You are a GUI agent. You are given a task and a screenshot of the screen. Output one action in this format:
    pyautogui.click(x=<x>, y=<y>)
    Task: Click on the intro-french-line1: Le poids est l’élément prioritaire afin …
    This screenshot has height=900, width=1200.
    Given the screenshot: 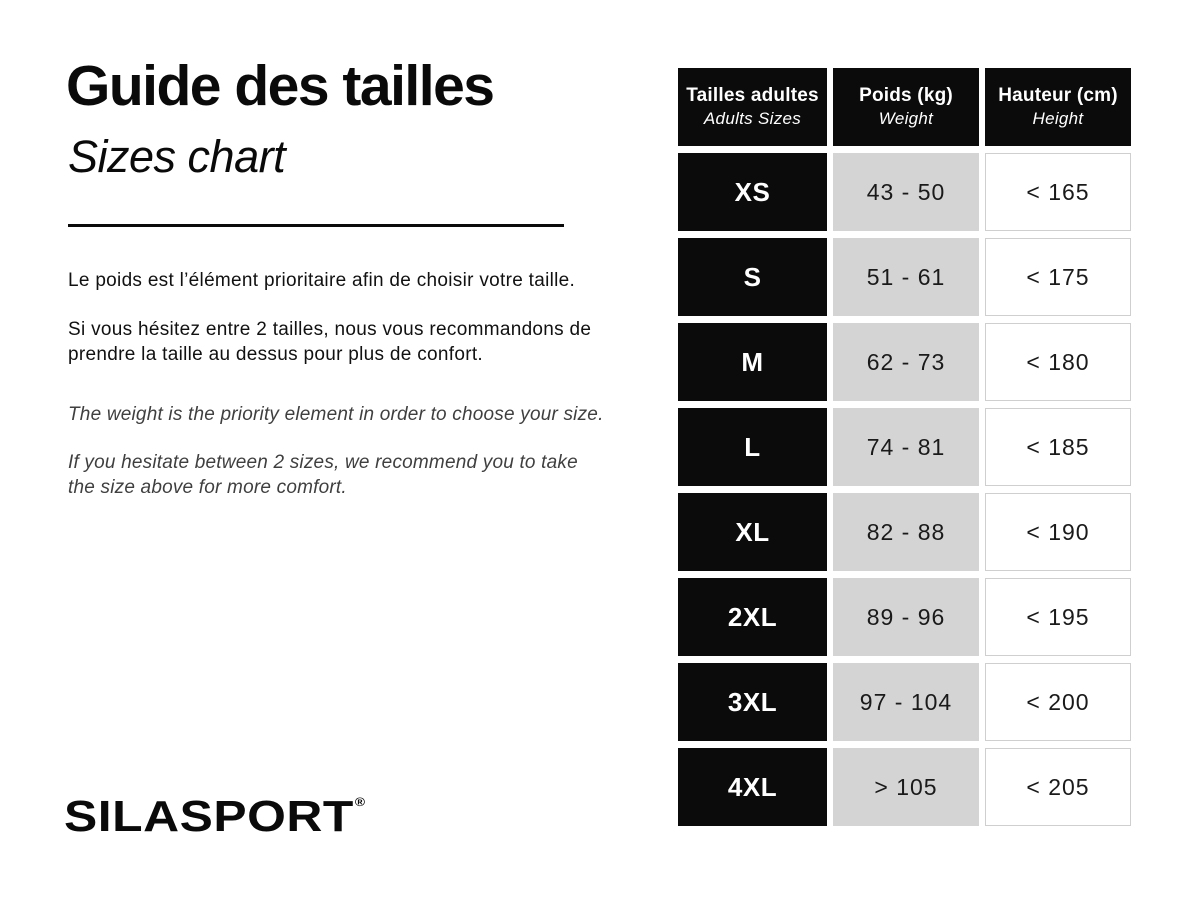 What is the action you would take?
    pyautogui.click(x=322, y=280)
    